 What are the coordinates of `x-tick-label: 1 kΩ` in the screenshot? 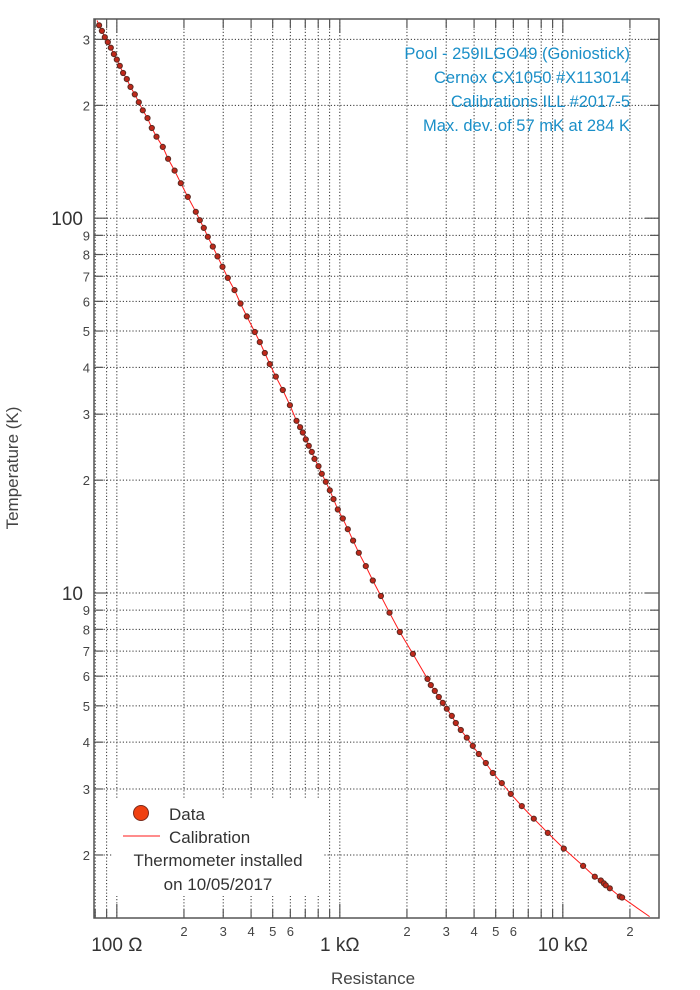 It's located at (340, 945).